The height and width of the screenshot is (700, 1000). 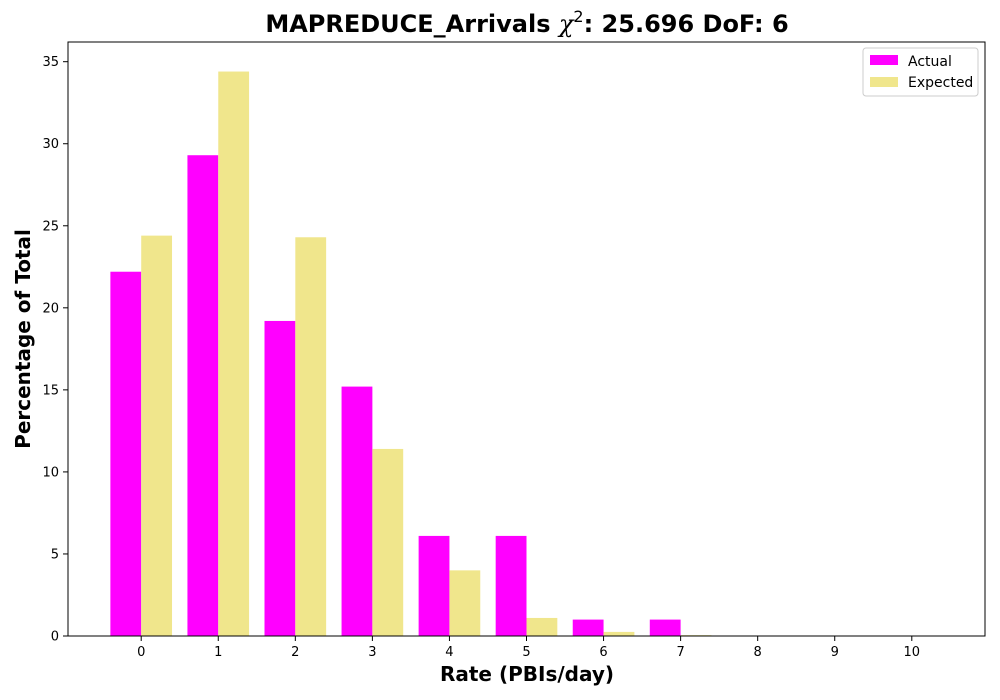 What do you see at coordinates (578, 16) in the screenshot?
I see `chart-title-sup: 2` at bounding box center [578, 16].